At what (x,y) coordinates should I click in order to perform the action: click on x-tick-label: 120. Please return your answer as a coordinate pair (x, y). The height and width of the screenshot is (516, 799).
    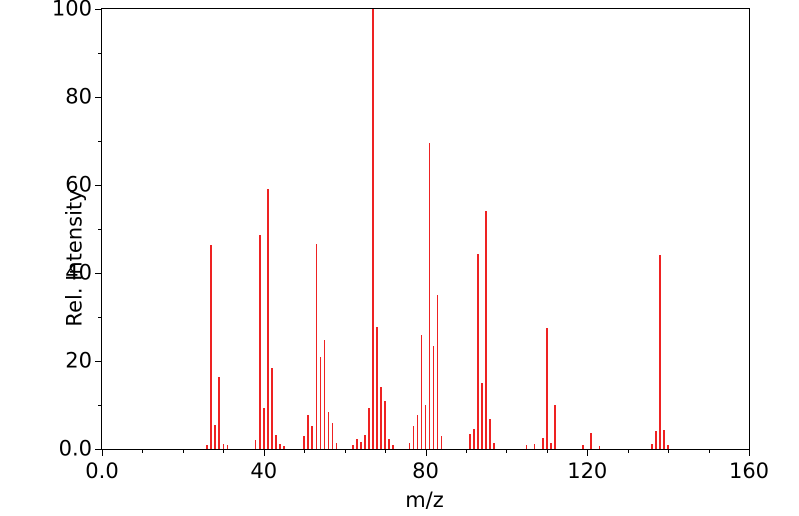
    Looking at the image, I should click on (587, 471).